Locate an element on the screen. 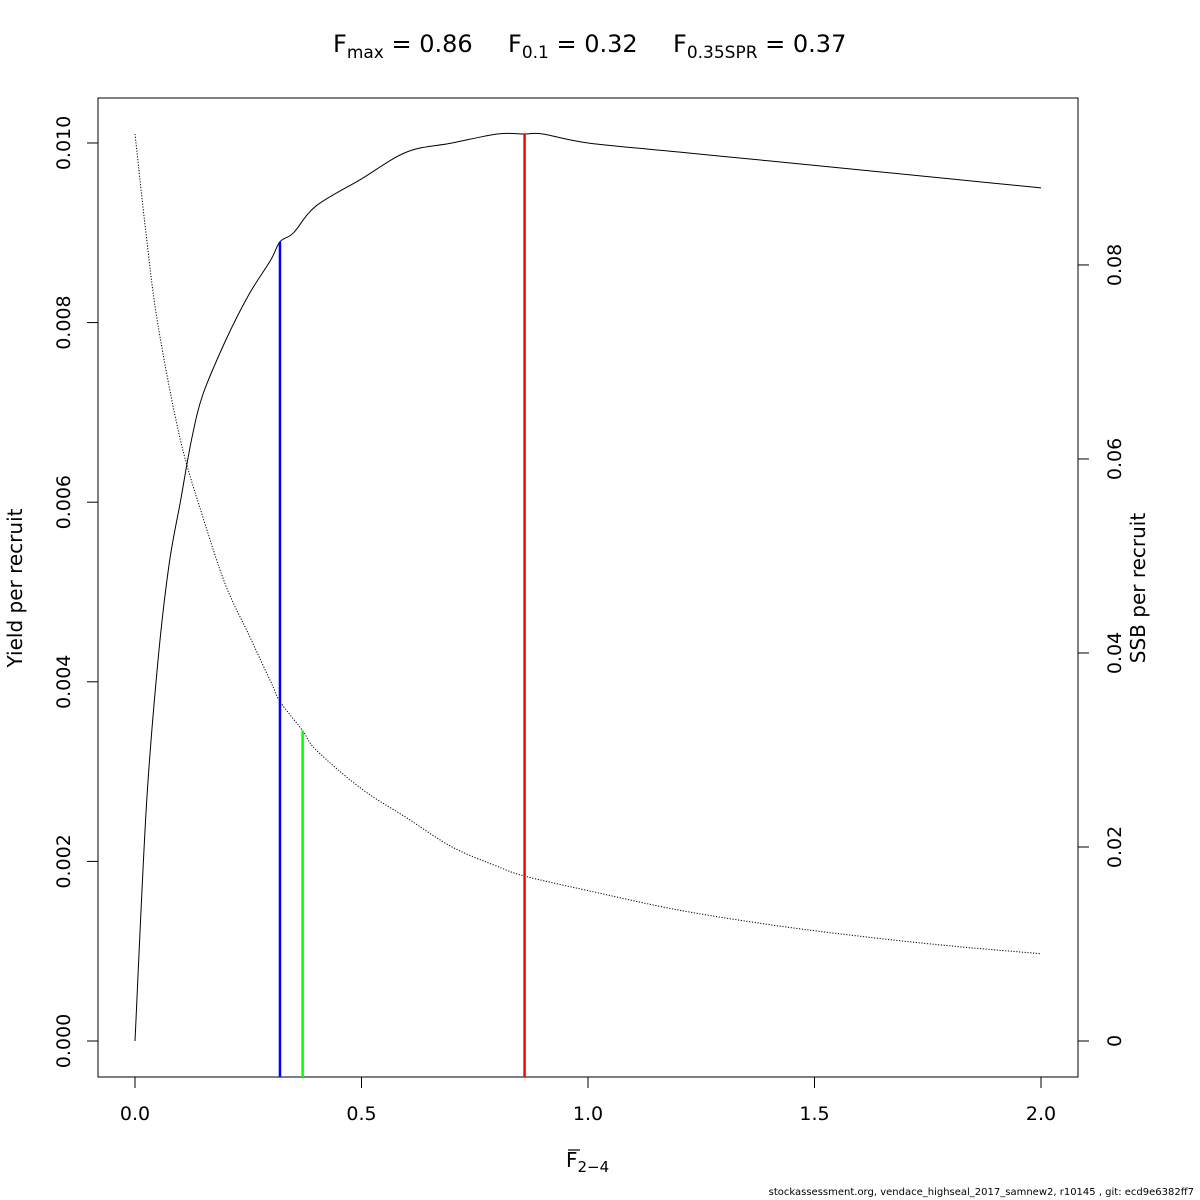 This screenshot has height=1200, width=1200. y2-tick-label: 0.08 is located at coordinates (1115, 265).